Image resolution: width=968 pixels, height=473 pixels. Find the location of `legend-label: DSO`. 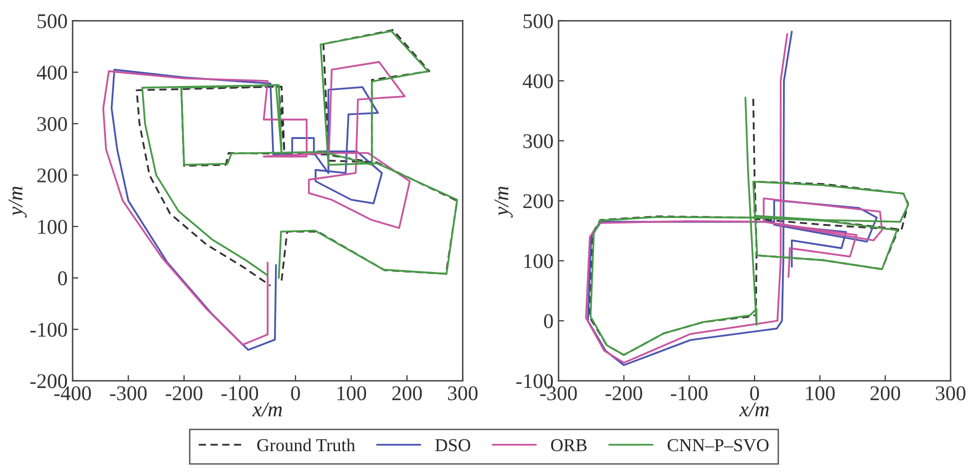

legend-label: DSO is located at coordinates (452, 445).